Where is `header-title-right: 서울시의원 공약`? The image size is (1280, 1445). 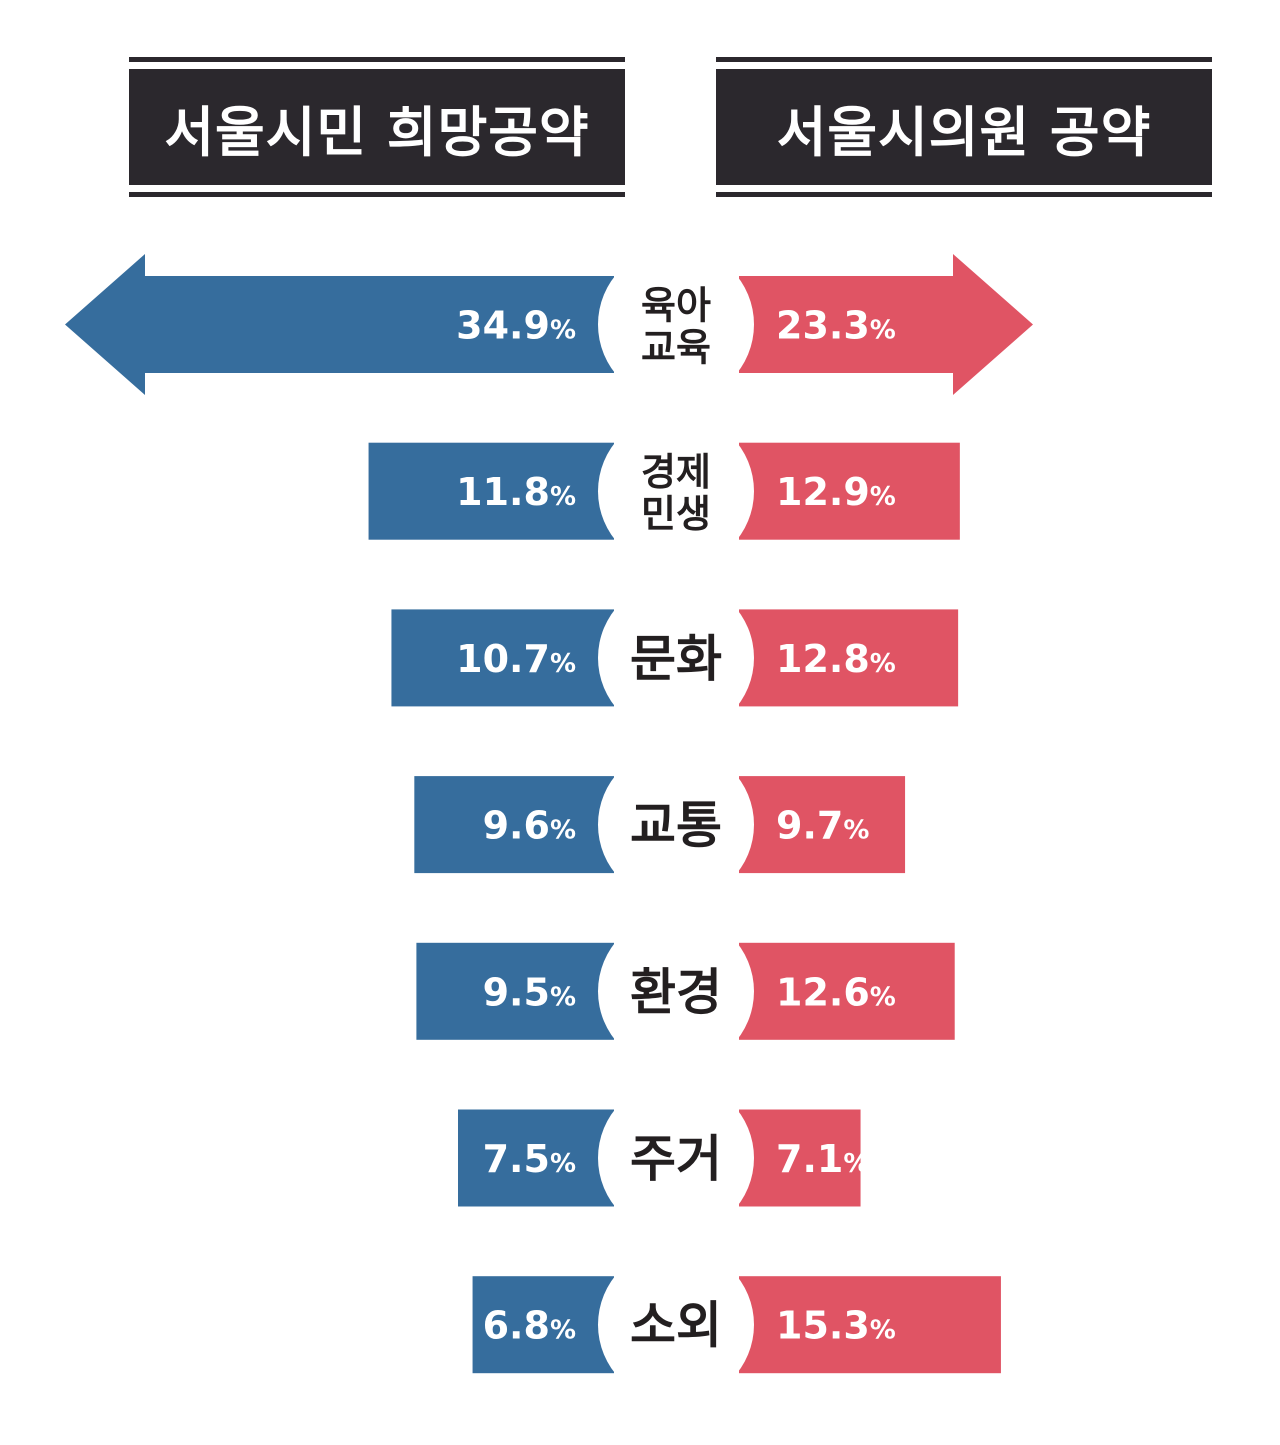 header-title-right: 서울시의원 공약 is located at coordinates (964, 127).